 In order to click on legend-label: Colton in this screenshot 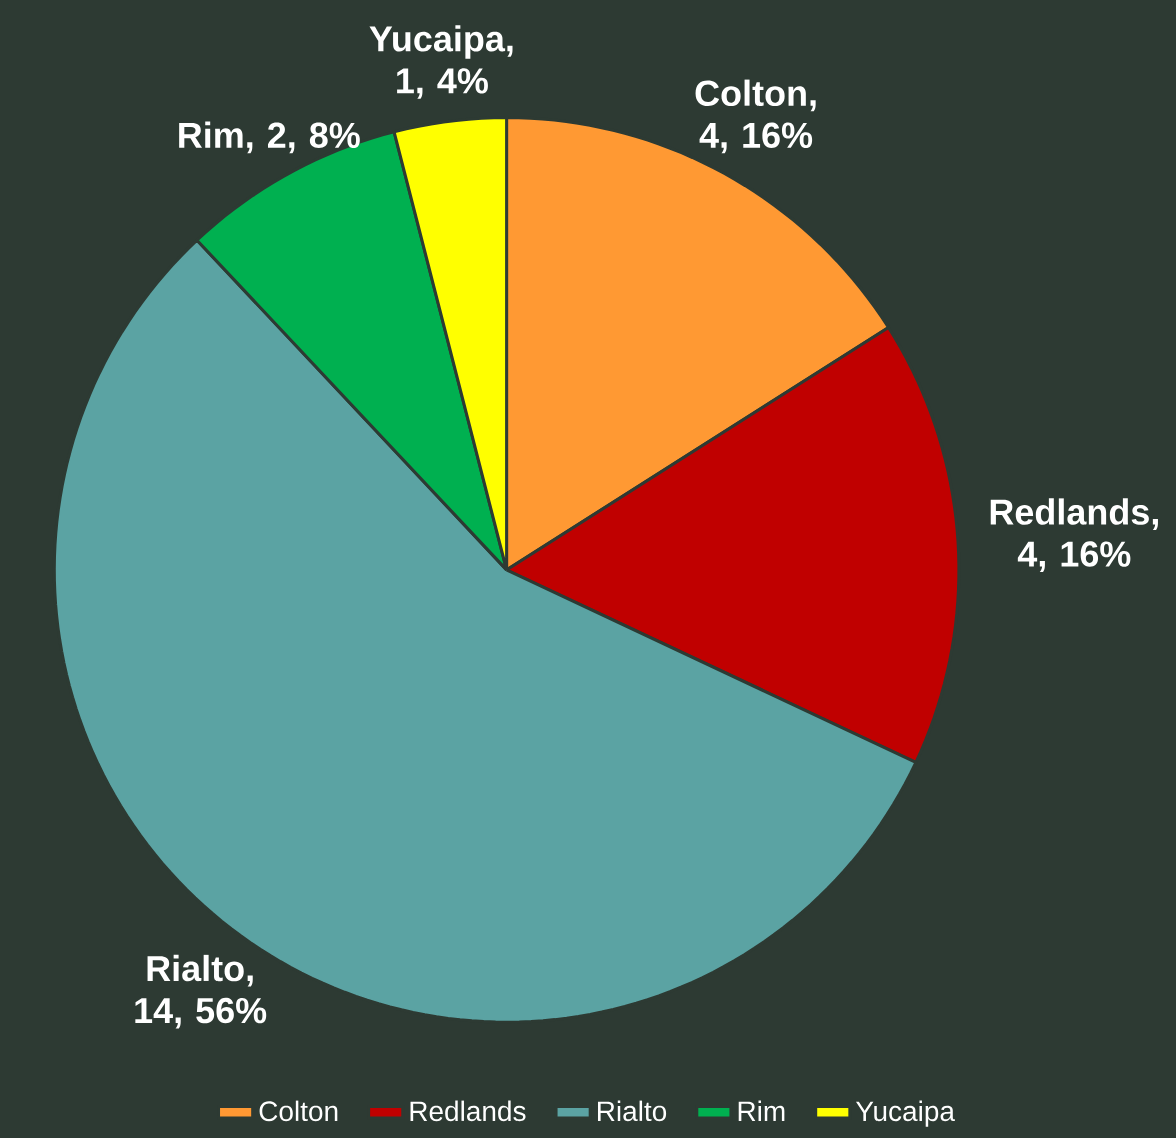, I will do `click(298, 1111)`.